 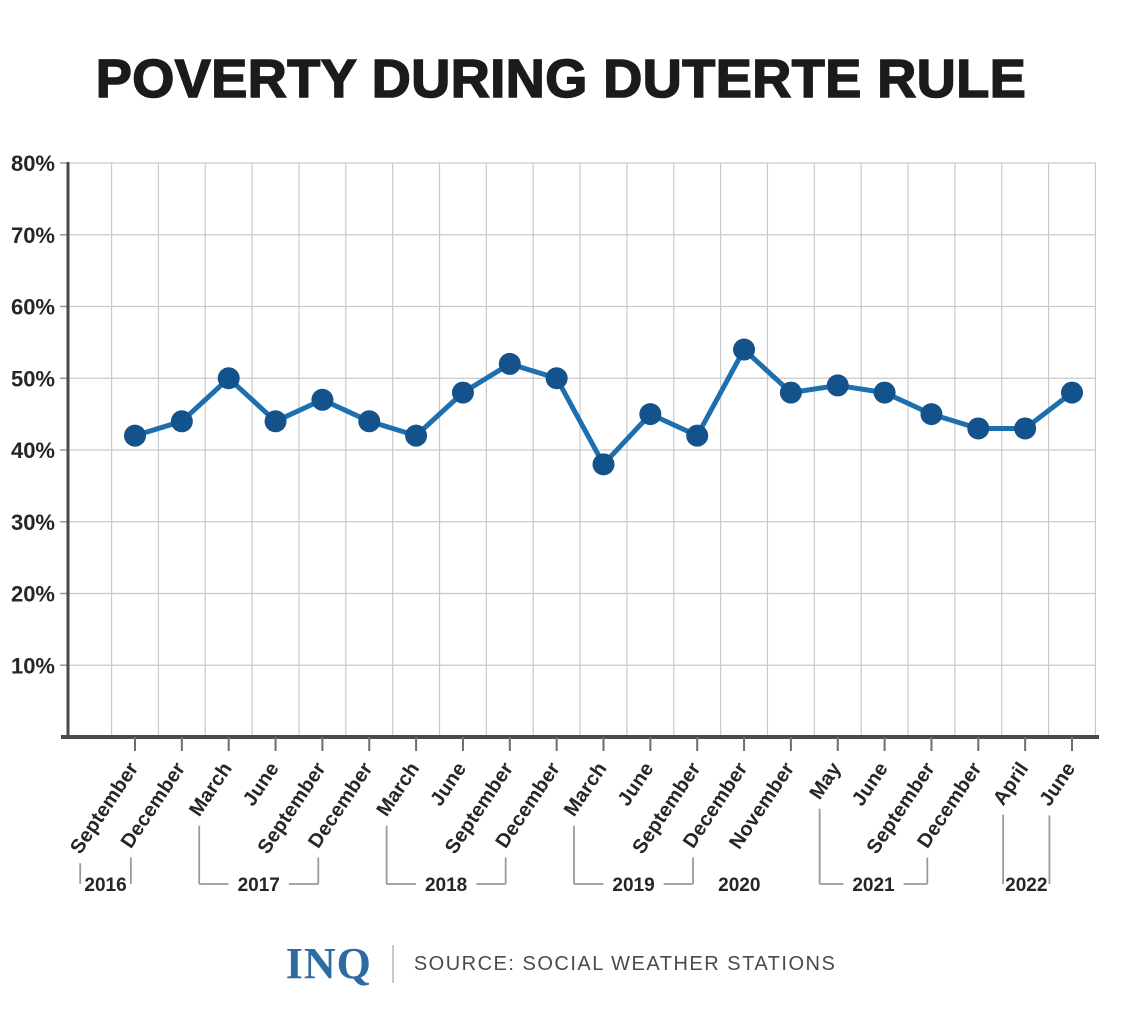 What do you see at coordinates (105, 885) in the screenshot?
I see `year-label: 2016` at bounding box center [105, 885].